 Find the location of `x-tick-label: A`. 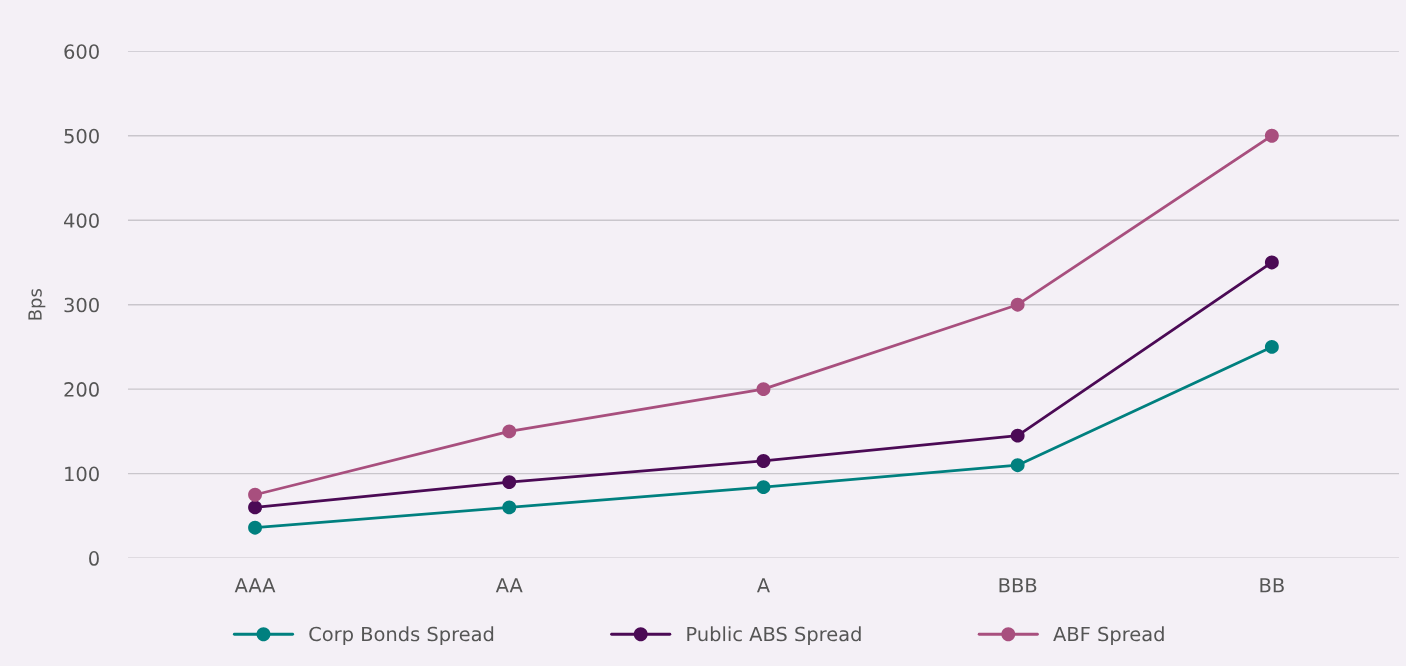

x-tick-label: A is located at coordinates (763, 585).